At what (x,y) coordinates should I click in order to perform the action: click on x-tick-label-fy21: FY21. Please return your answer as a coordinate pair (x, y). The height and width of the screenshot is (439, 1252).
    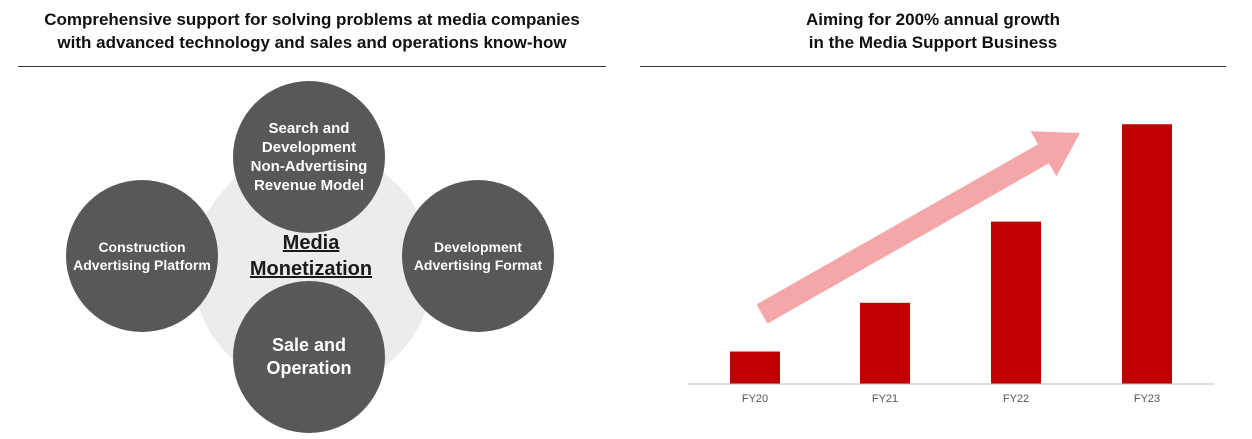
    Looking at the image, I should click on (885, 399).